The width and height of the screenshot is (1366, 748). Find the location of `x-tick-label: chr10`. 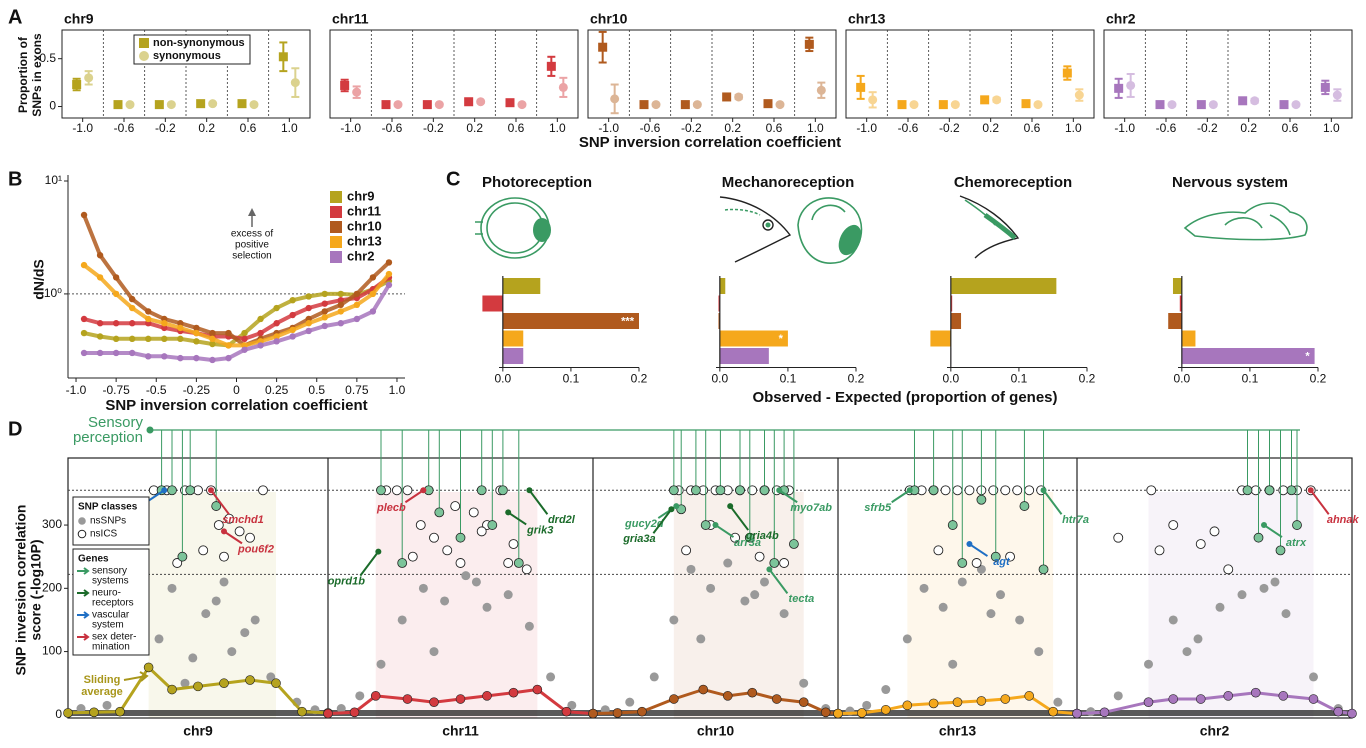

x-tick-label: chr10 is located at coordinates (716, 731).